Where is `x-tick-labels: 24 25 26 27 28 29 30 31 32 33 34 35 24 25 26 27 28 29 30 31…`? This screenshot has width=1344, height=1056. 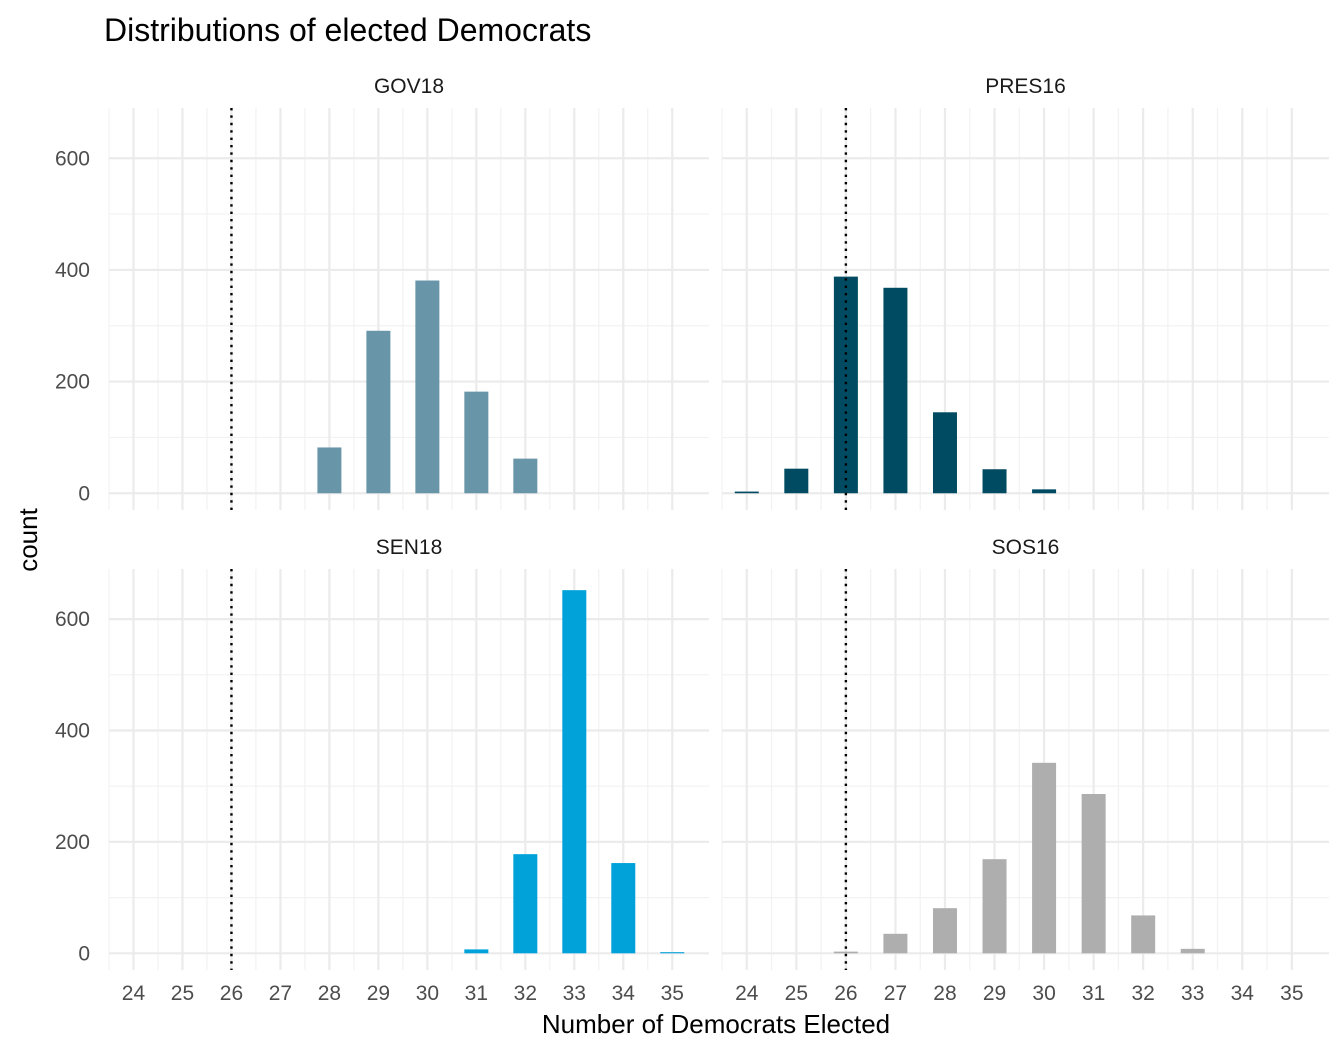
x-tick-labels: 24 25 26 27 28 29 30 31 32 33 34 35 24 25 26 27 28 29 30 31… is located at coordinates (713, 993).